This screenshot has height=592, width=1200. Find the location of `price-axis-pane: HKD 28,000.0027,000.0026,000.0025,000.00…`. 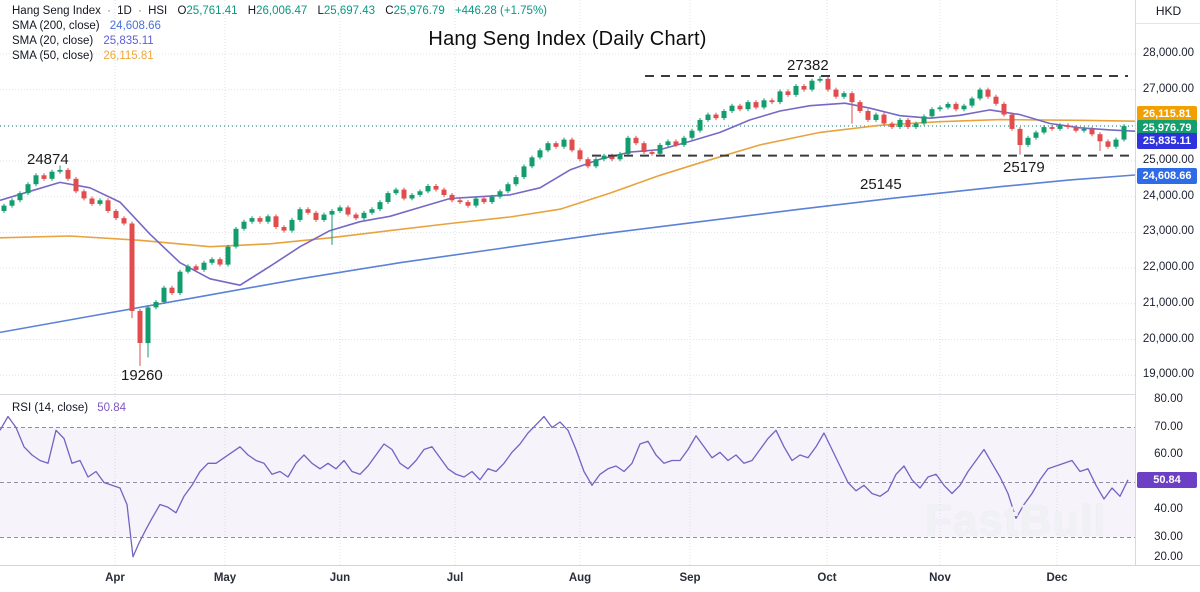

price-axis-pane: HKD 28,000.0027,000.0026,000.0025,000.00… is located at coordinates (1167, 296).